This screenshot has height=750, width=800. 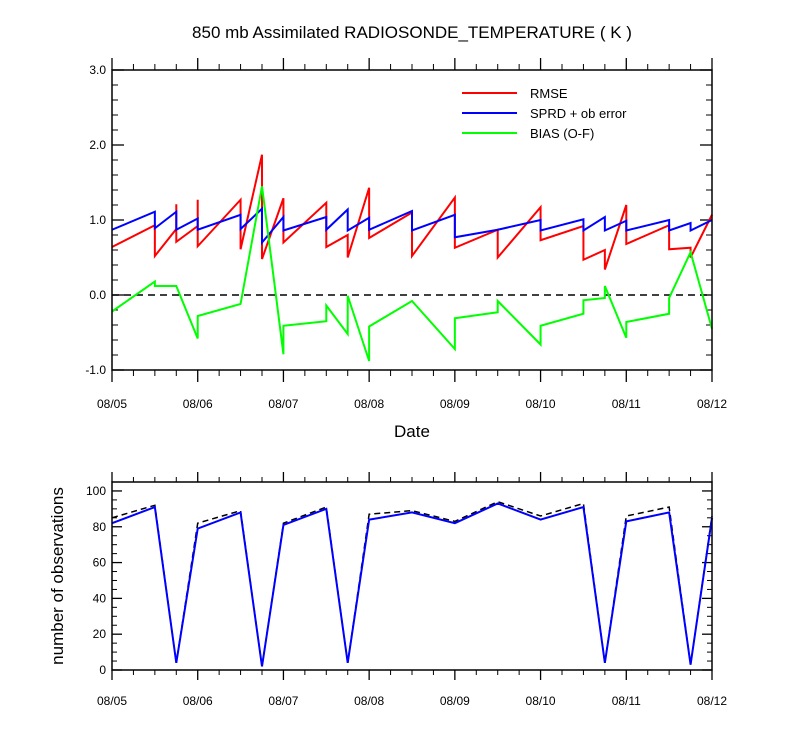 I want to click on y-tick-label: 80, so click(x=100, y=527).